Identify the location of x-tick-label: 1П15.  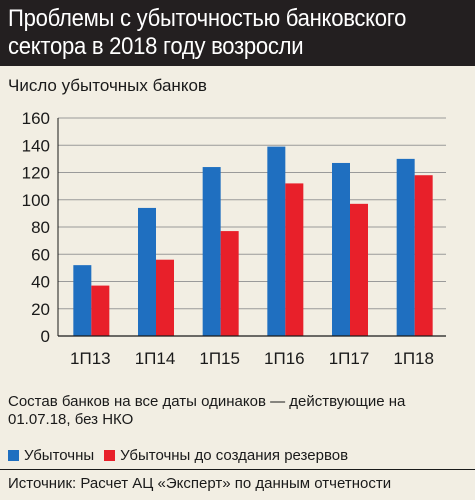
(219, 358).